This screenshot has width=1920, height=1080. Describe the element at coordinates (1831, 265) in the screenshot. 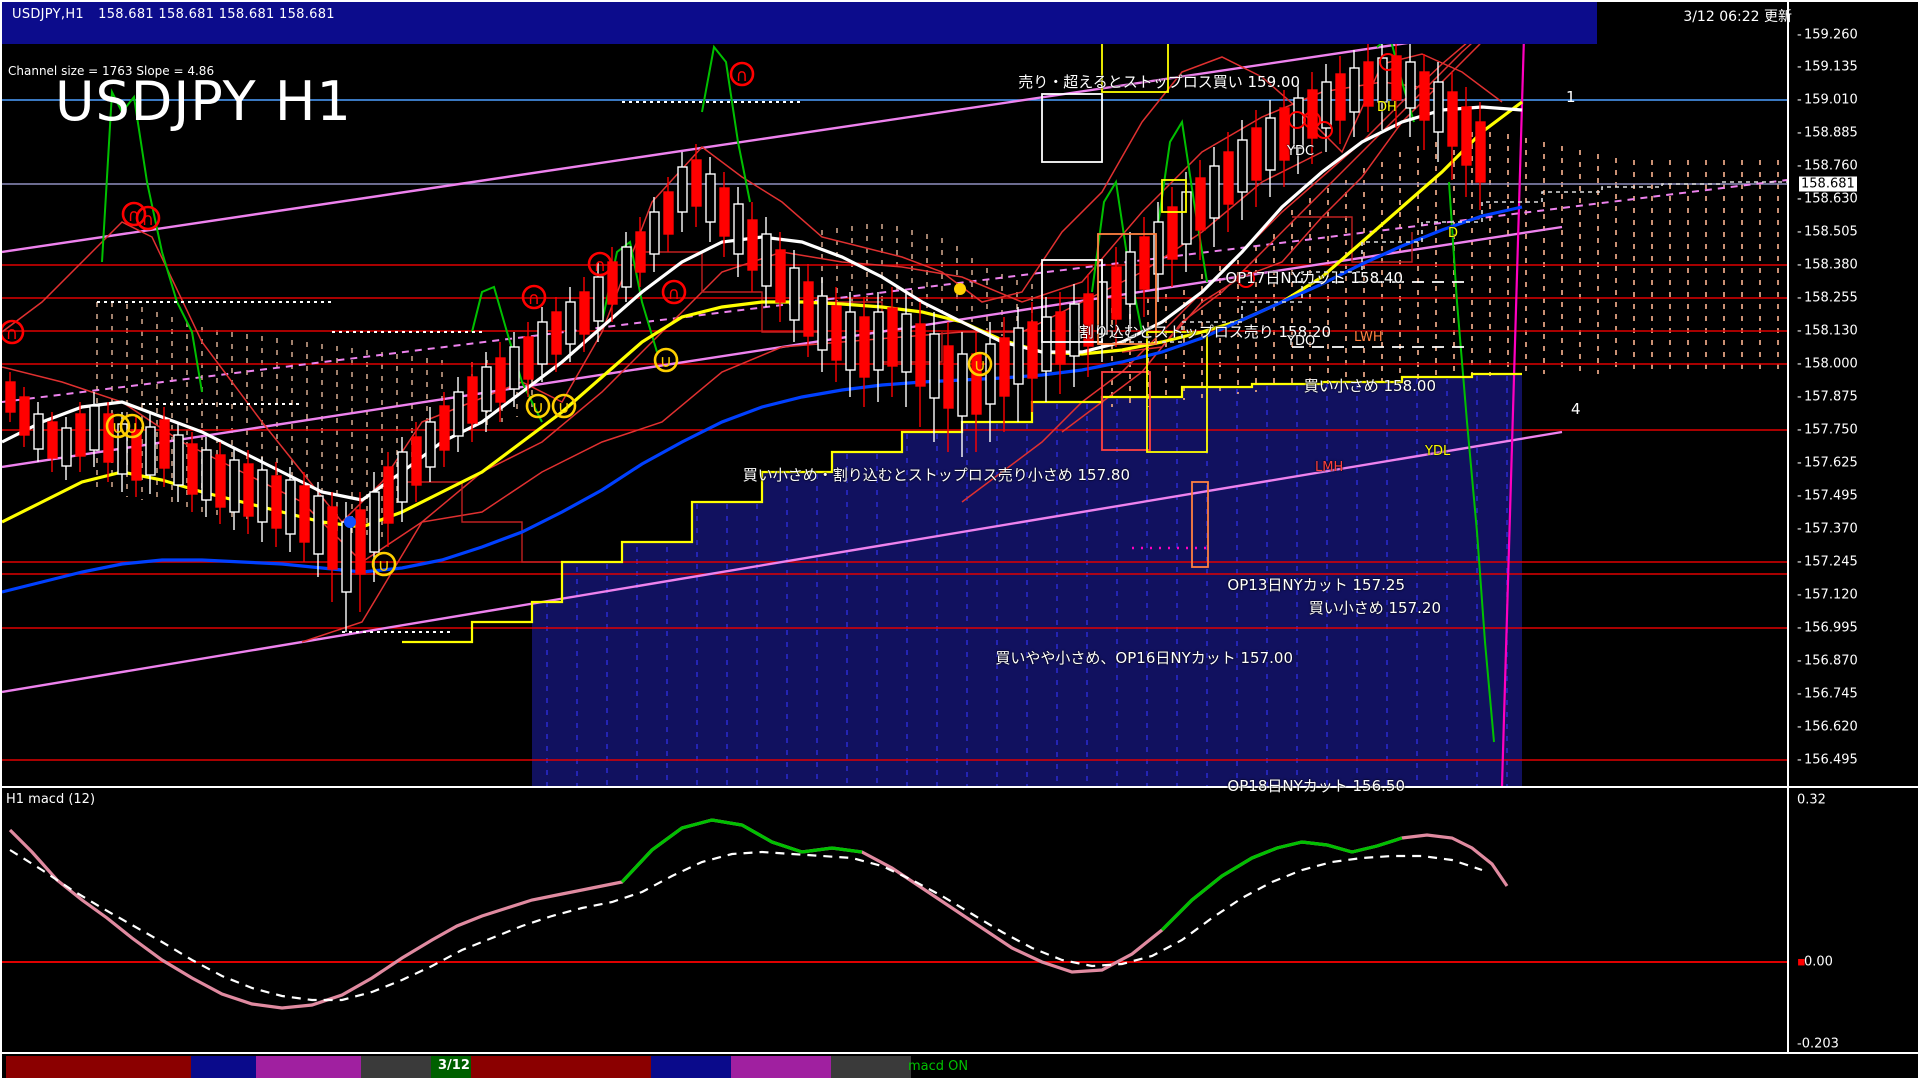

I see `tick-label: 158.380` at that location.